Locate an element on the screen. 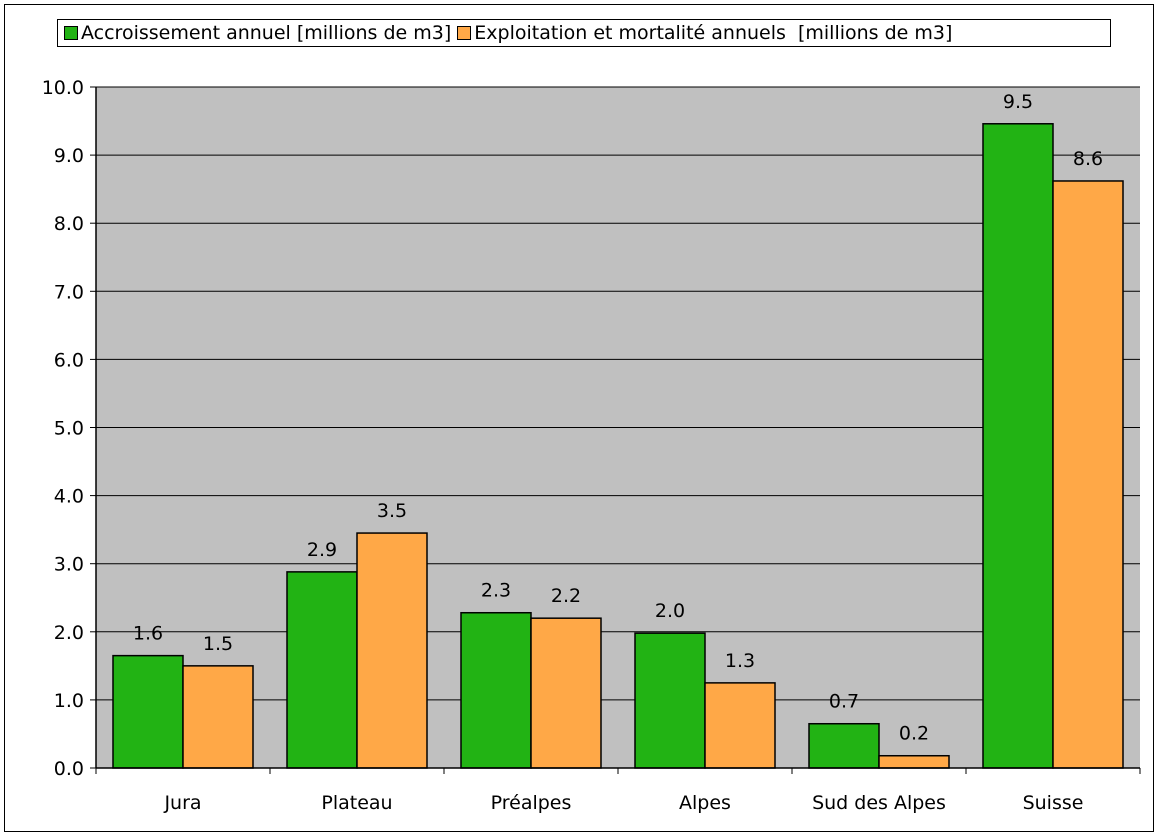 This screenshot has width=1158, height=836. data-label-series-2: 1.3 is located at coordinates (740, 661).